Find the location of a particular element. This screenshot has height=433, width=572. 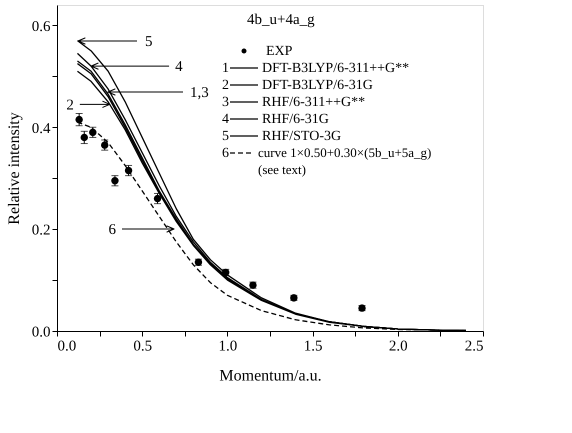

x-tick-label: 0.0 is located at coordinates (67, 346).